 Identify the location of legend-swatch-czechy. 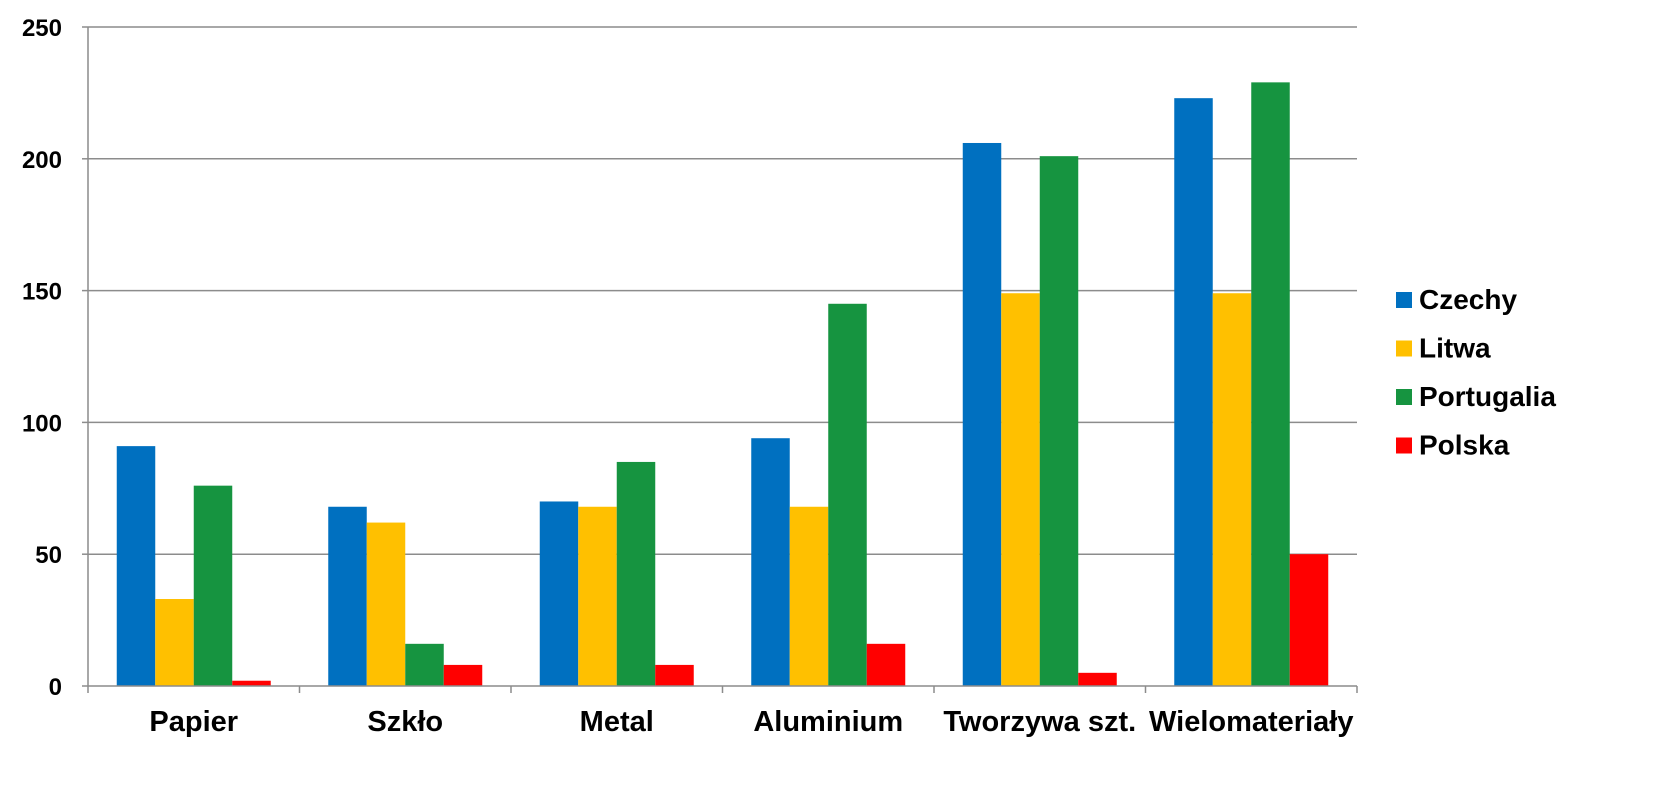
(1404, 300).